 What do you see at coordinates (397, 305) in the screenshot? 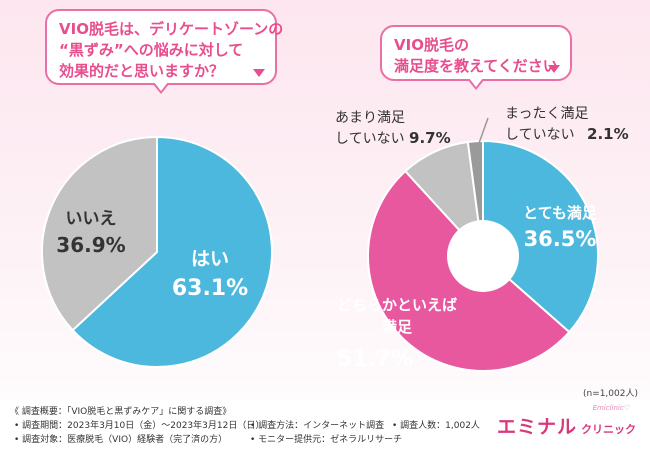
I see `slice-label-dochira-1: どちらかといえば` at bounding box center [397, 305].